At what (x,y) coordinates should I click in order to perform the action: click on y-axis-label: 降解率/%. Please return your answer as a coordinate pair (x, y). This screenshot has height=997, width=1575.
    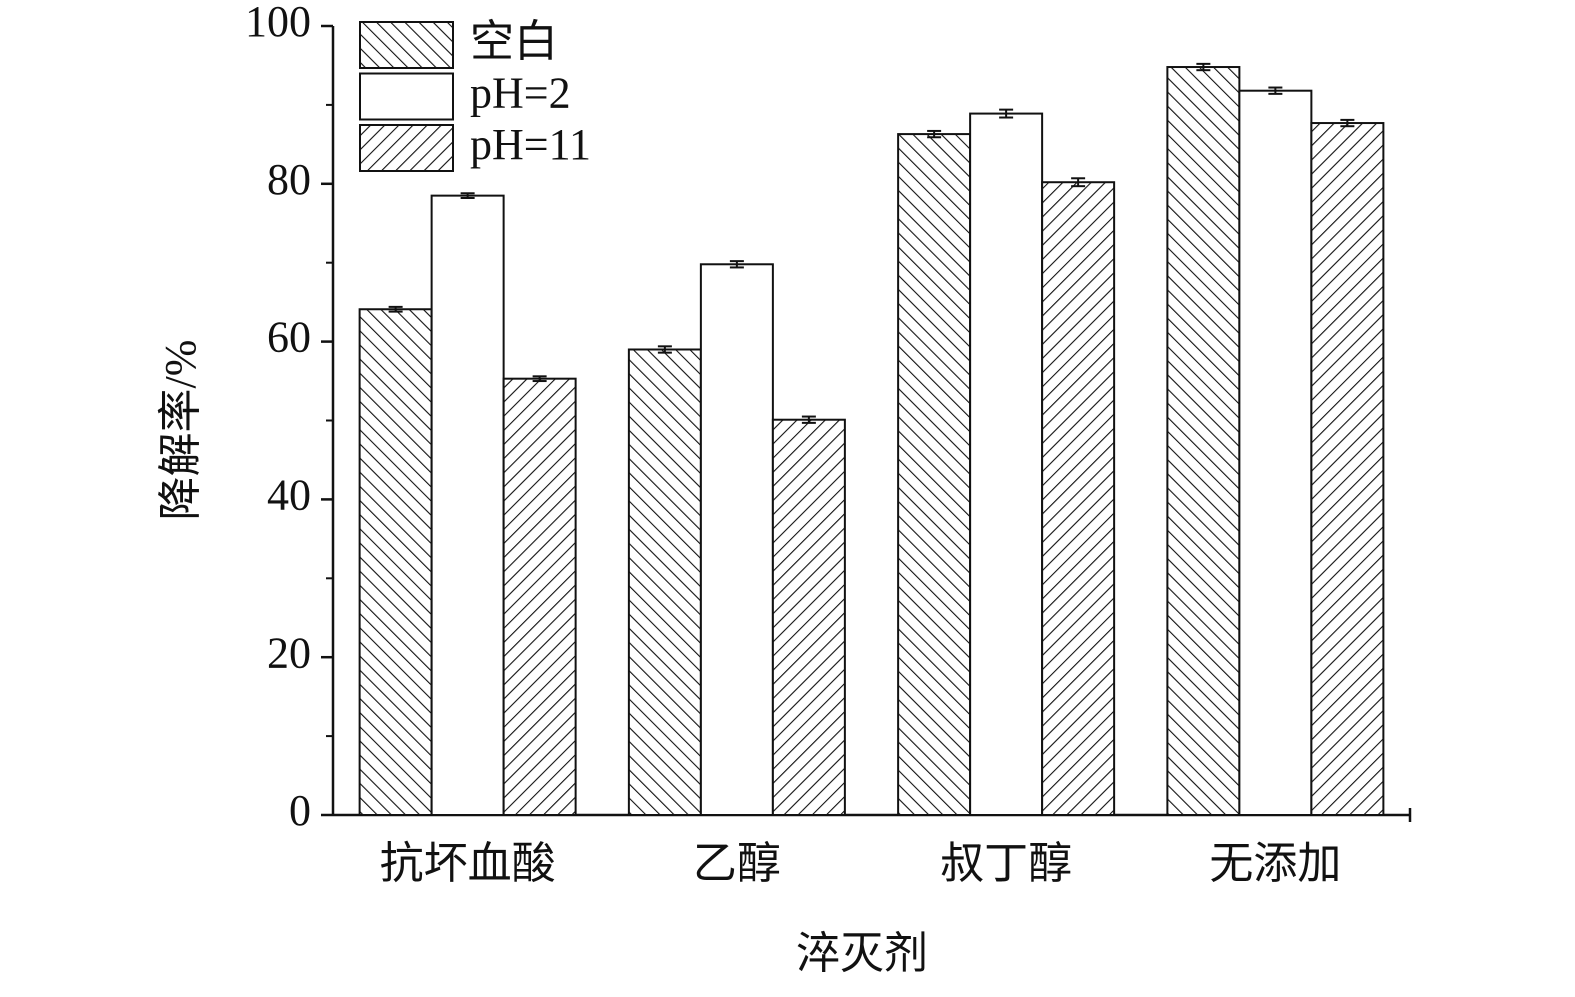
    Looking at the image, I should click on (180, 430).